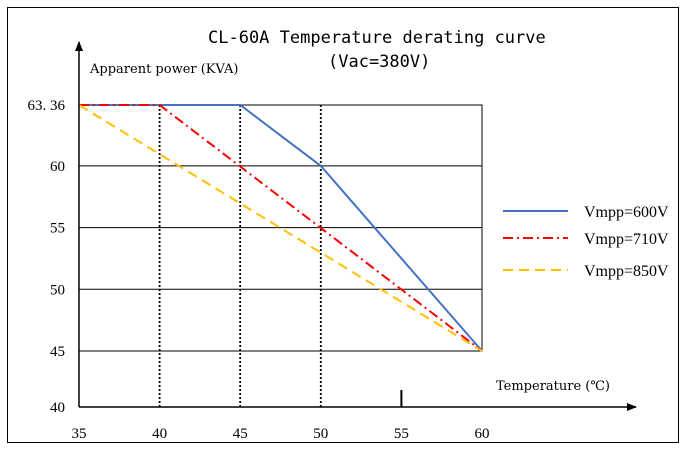 The width and height of the screenshot is (686, 450). What do you see at coordinates (57, 352) in the screenshot?
I see `y-tick-label: 45` at bounding box center [57, 352].